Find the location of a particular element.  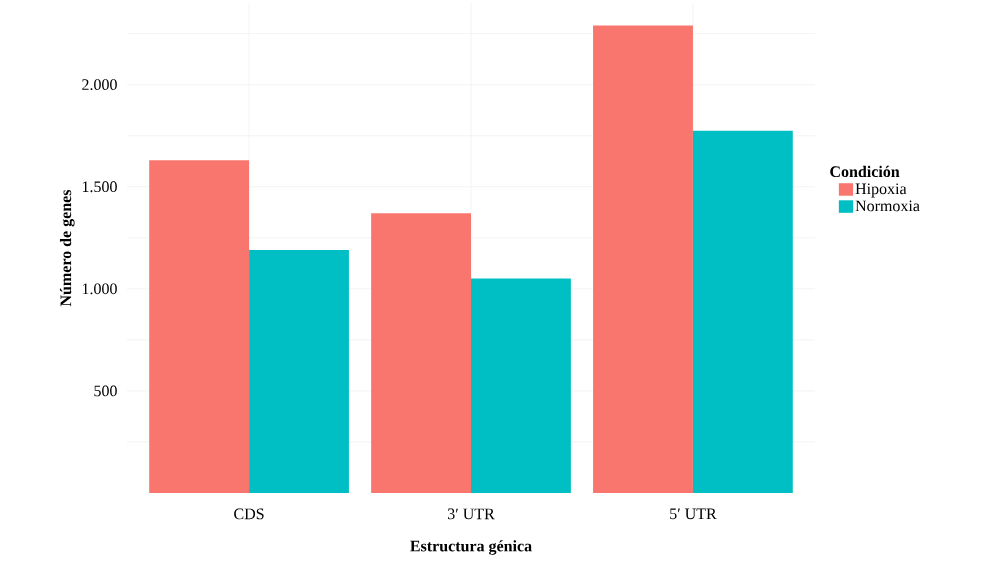

x-tick-label: 5′ UTR is located at coordinates (693, 514).